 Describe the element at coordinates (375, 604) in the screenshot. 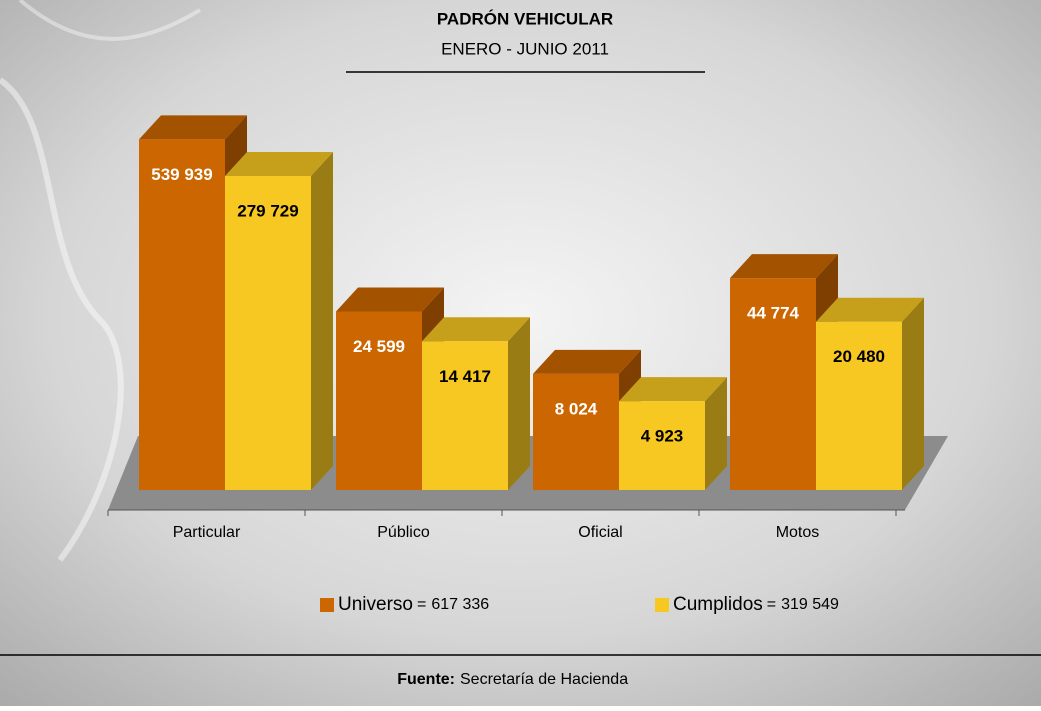

I see `legend-name: Universo` at that location.